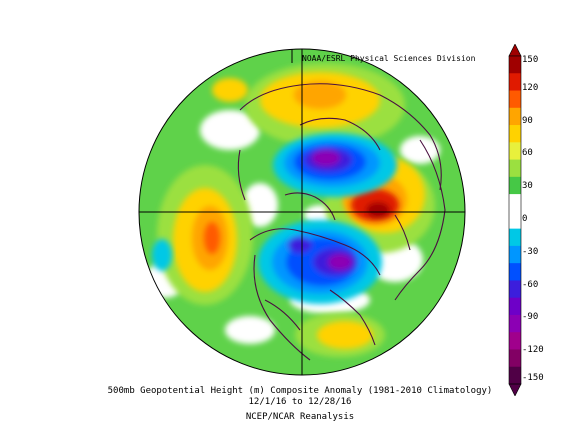 This screenshot has width=565, height=437. What do you see at coordinates (530, 317) in the screenshot?
I see `colorbar-tick-label: -90` at bounding box center [530, 317].